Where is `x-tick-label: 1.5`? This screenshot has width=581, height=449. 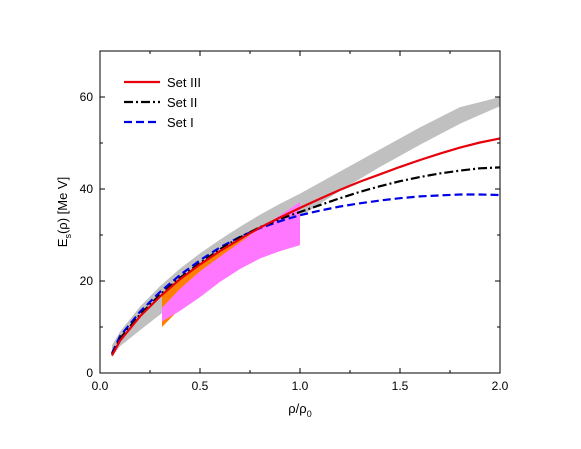
x-tick-label: 1.5 is located at coordinates (400, 386).